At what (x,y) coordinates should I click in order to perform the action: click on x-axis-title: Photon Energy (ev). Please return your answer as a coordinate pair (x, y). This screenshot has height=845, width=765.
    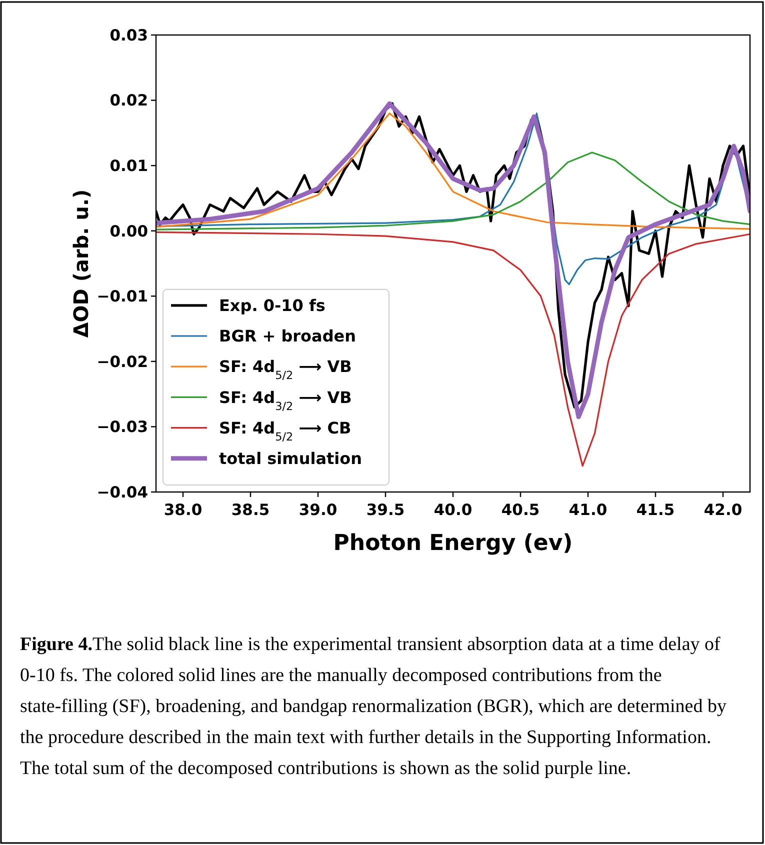
    Looking at the image, I should click on (453, 543).